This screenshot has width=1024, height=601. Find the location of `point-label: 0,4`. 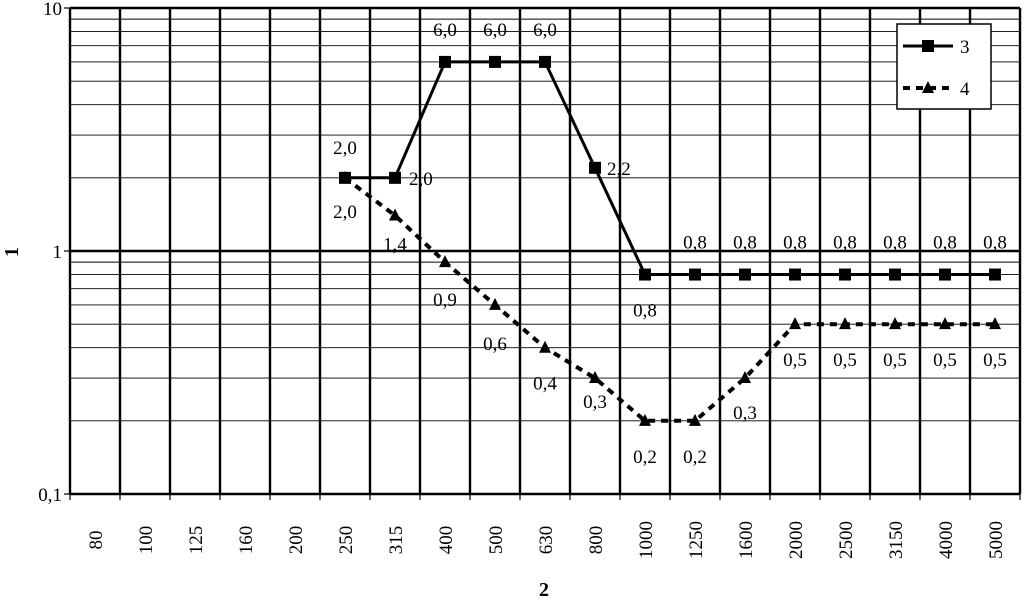

point-label: 0,4 is located at coordinates (545, 384).